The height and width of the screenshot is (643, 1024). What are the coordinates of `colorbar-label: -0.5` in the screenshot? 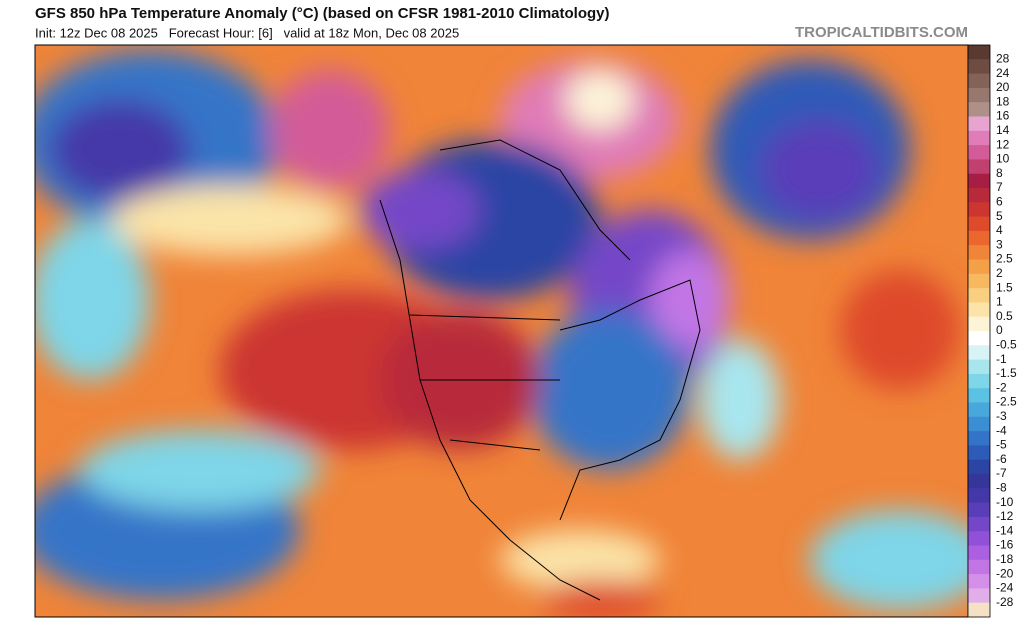 It's located at (1006, 344).